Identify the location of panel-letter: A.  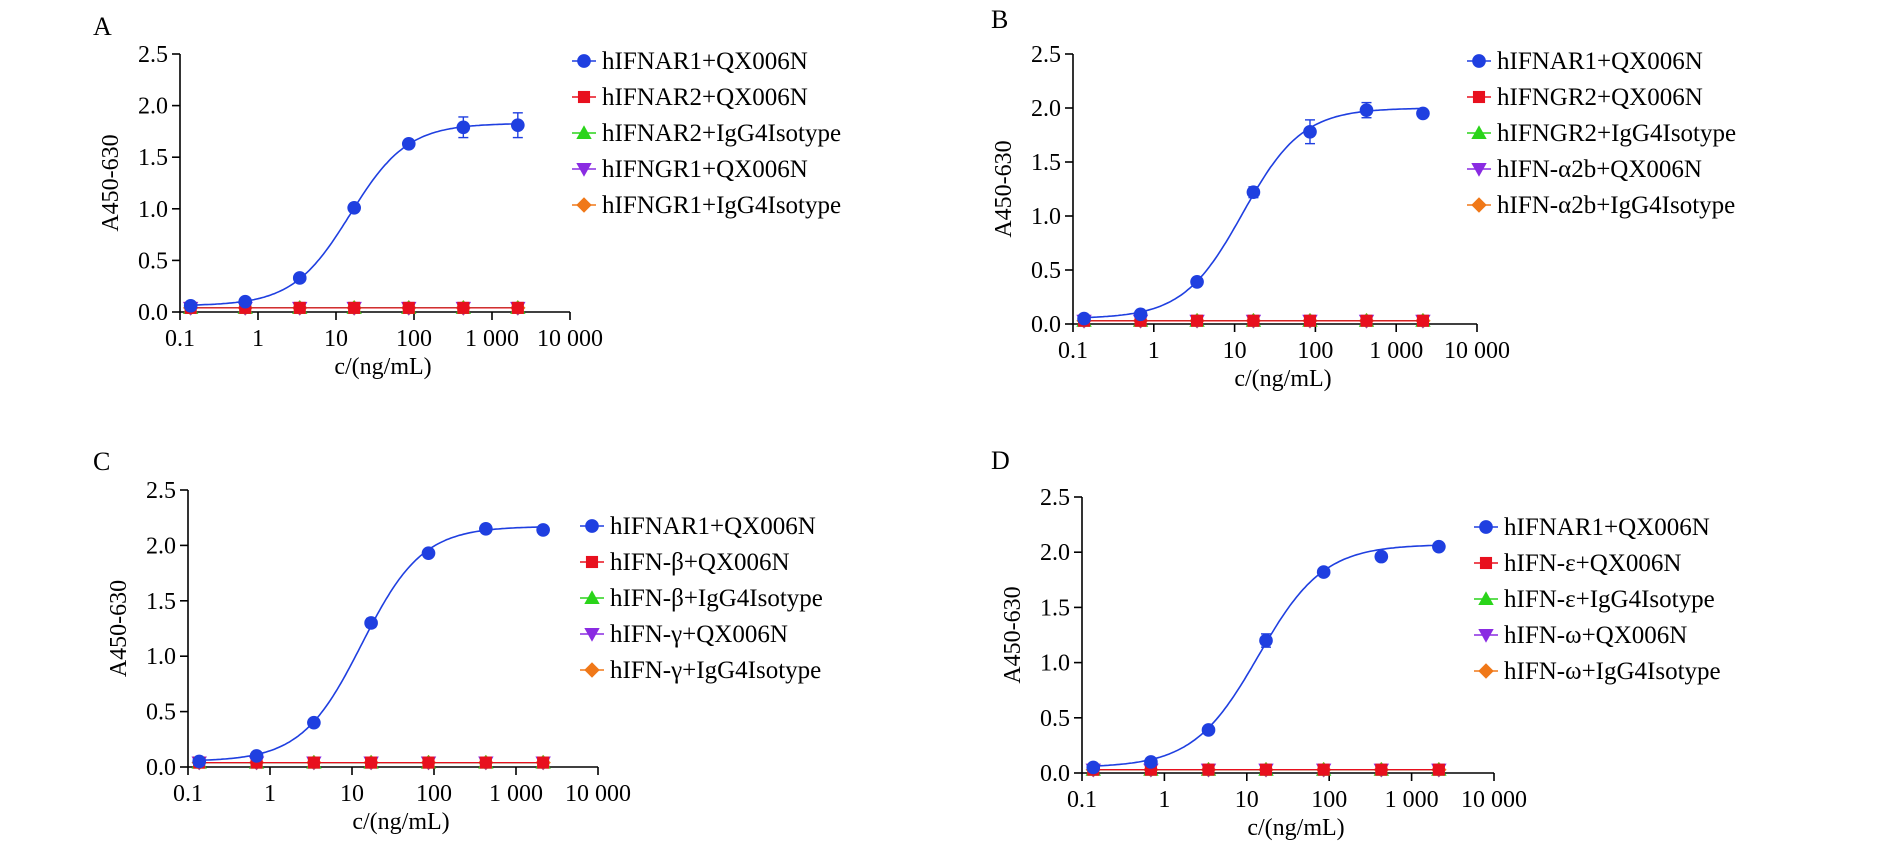
(102, 26).